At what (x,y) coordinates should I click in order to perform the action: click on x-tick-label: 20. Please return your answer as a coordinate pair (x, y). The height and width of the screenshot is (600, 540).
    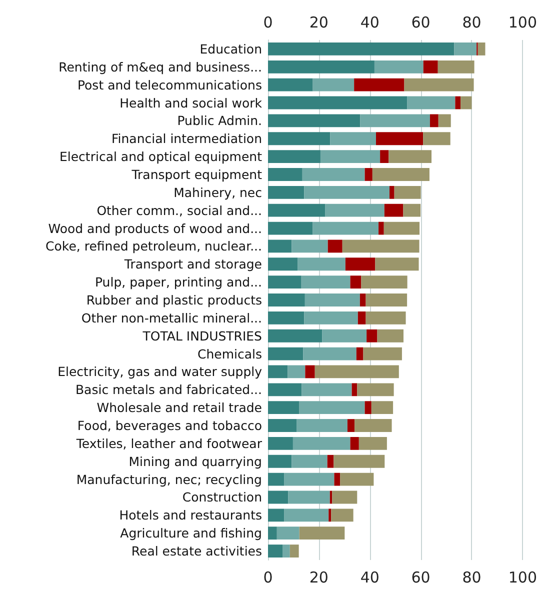
    Looking at the image, I should click on (318, 577).